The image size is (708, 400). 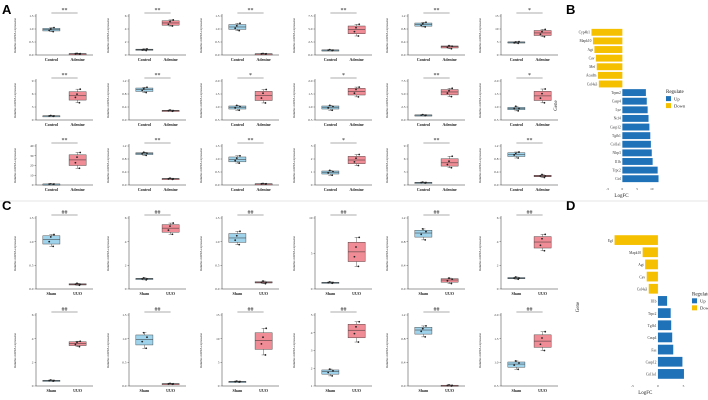 I want to click on gene-label: Agt, so click(x=590, y=50).